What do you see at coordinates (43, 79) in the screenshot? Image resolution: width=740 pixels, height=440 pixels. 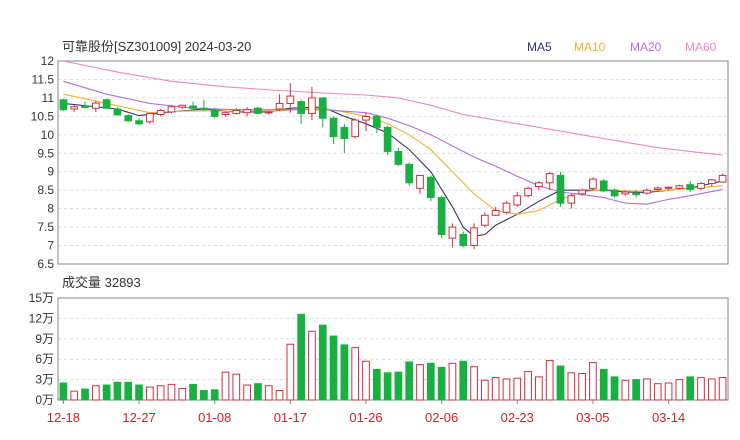 I see `price-tick-label: 11.5` at bounding box center [43, 79].